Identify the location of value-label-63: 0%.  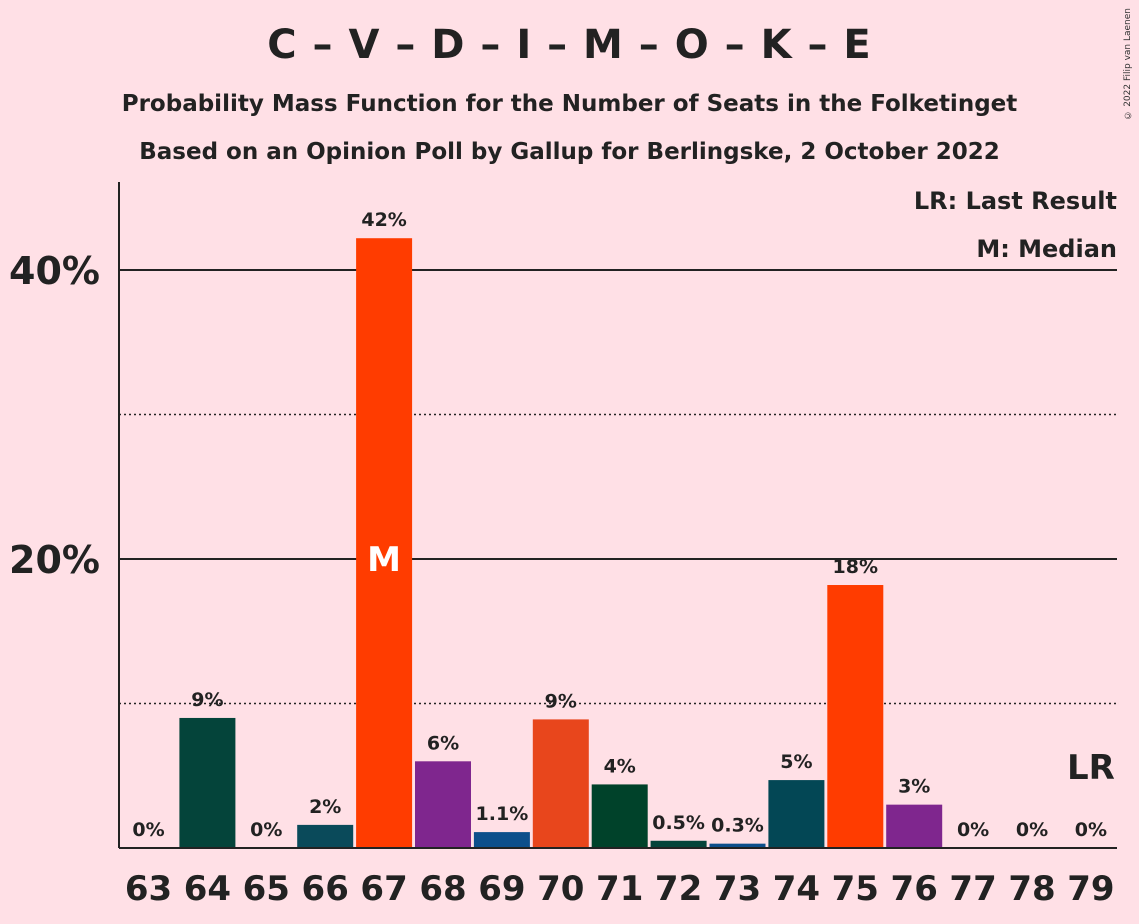
(148, 830).